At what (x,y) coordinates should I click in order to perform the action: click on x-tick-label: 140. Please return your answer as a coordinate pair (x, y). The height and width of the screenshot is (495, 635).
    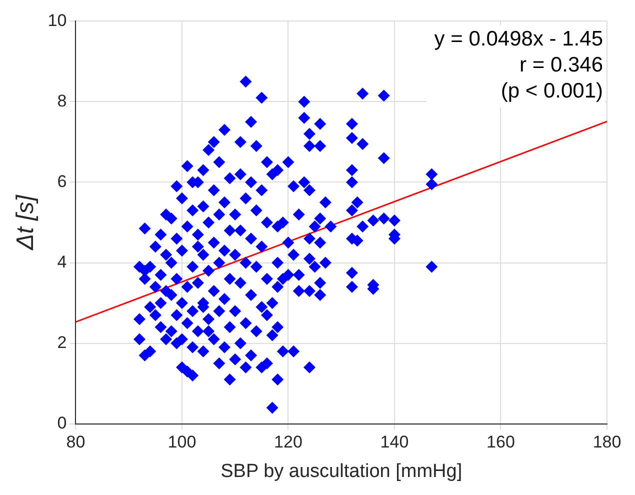
    Looking at the image, I should click on (394, 442).